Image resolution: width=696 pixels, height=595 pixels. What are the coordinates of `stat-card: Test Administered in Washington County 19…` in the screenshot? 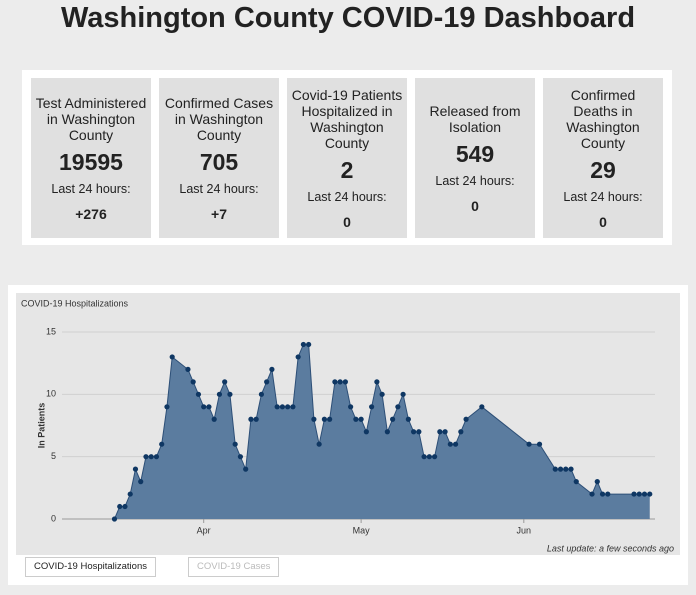 It's located at (91, 158).